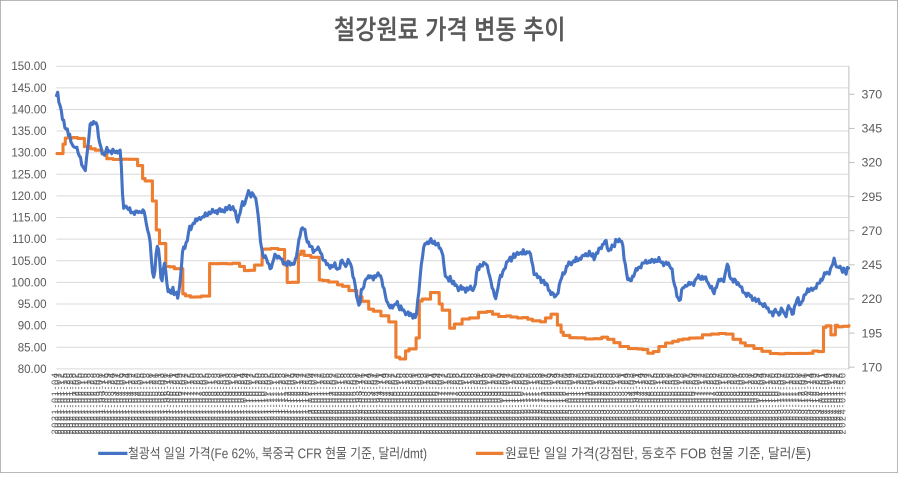 The height and width of the screenshot is (478, 898). Describe the element at coordinates (397, 403) in the screenshot. I see `svg-text: 2022-05-05` at that location.